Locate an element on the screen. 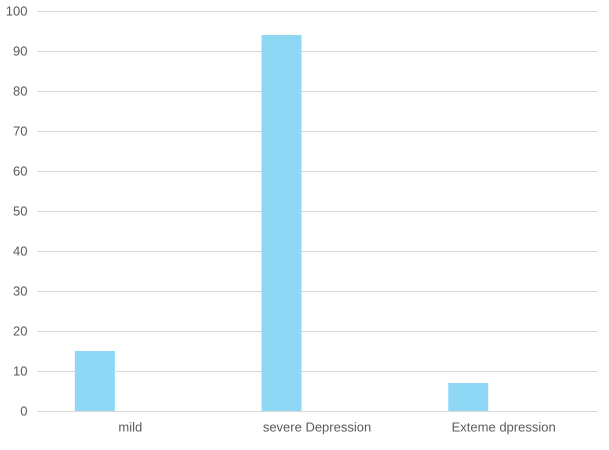  y-tick-label: 10 is located at coordinates (20, 371).